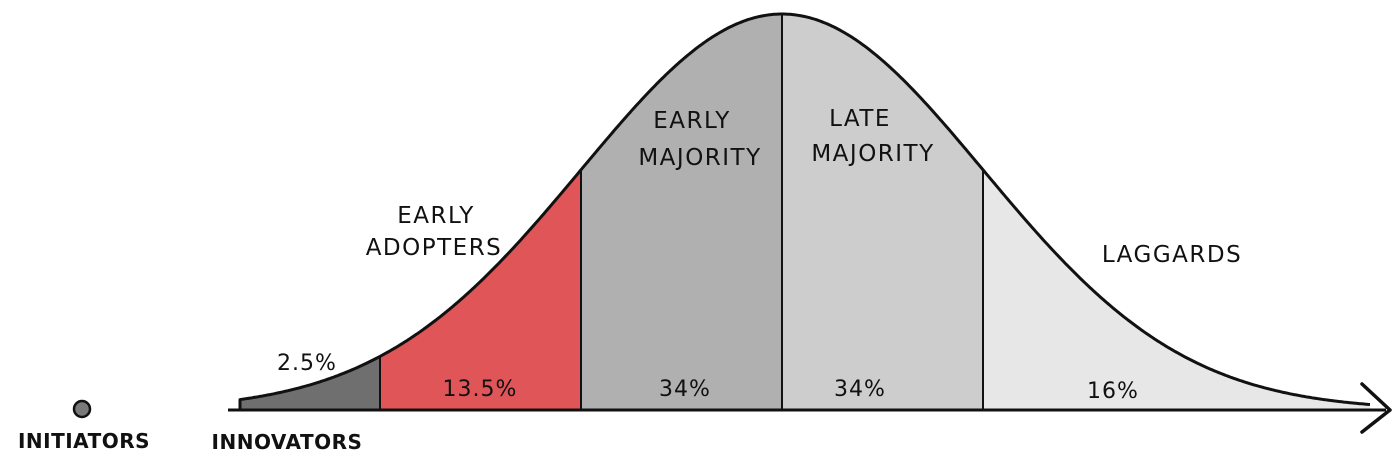 This screenshot has width=1400, height=463. Describe the element at coordinates (434, 248) in the screenshot. I see `label-early-adopters-line2: ADOPTERS` at that location.